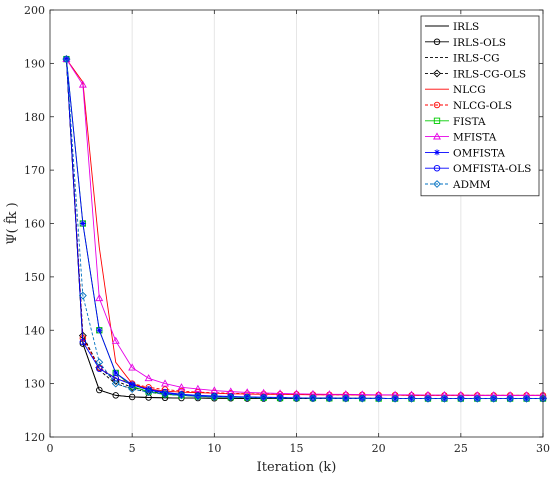 This screenshot has width=550, height=478. I want to click on y-tick-label: 190, so click(34, 63).